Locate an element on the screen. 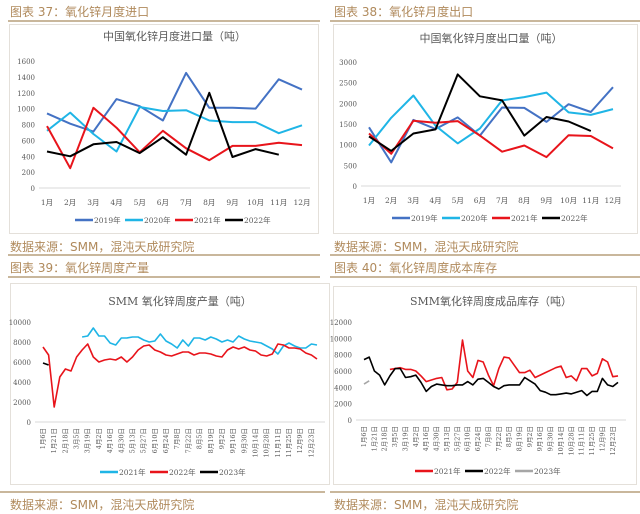 This screenshot has width=640, height=514. x-tick-label: 12月23日 is located at coordinates (613, 441).